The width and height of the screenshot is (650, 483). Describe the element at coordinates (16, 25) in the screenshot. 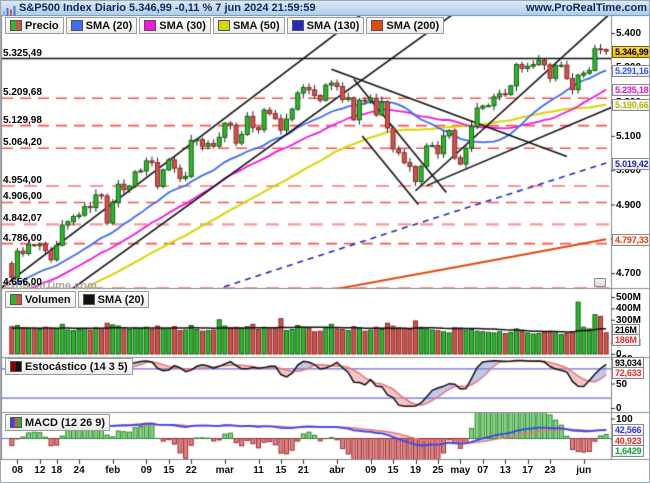

I see `price-candles-icon` at that location.